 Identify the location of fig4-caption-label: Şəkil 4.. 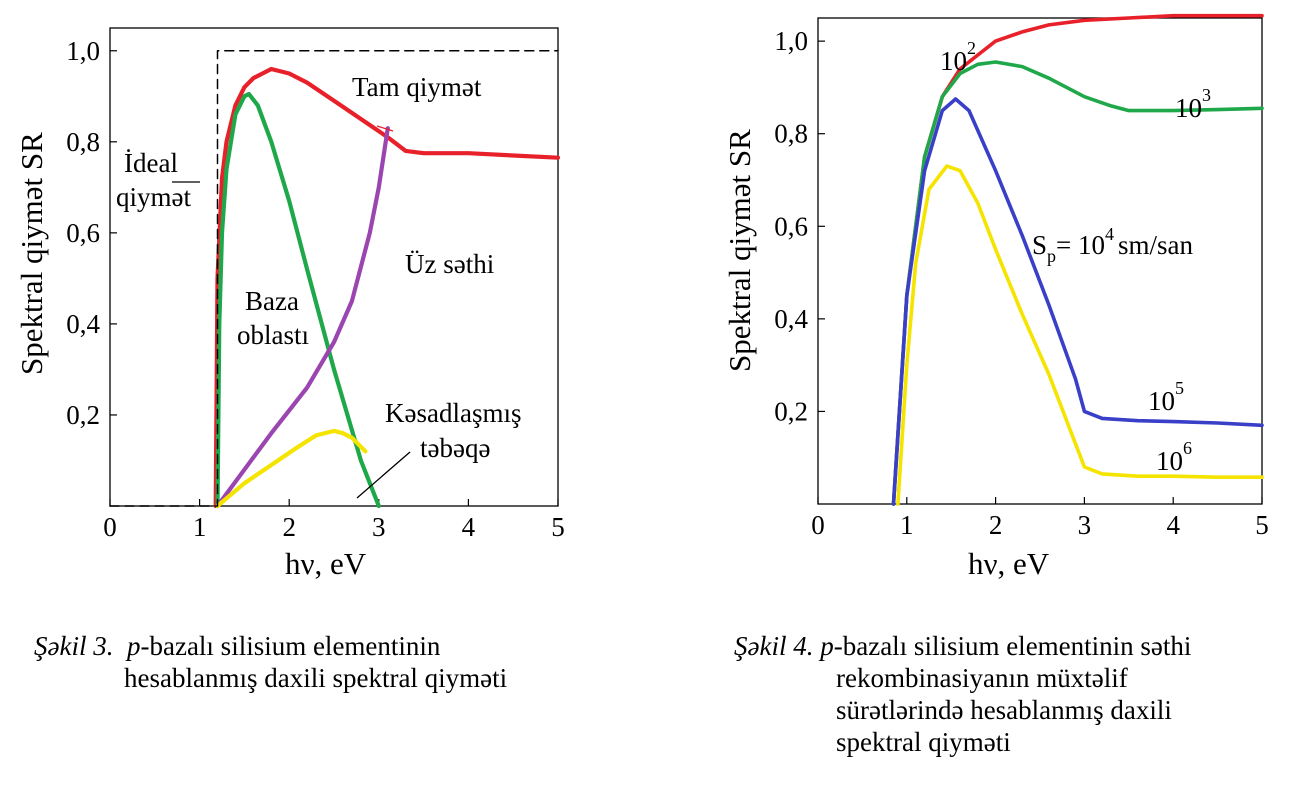
(774, 646).